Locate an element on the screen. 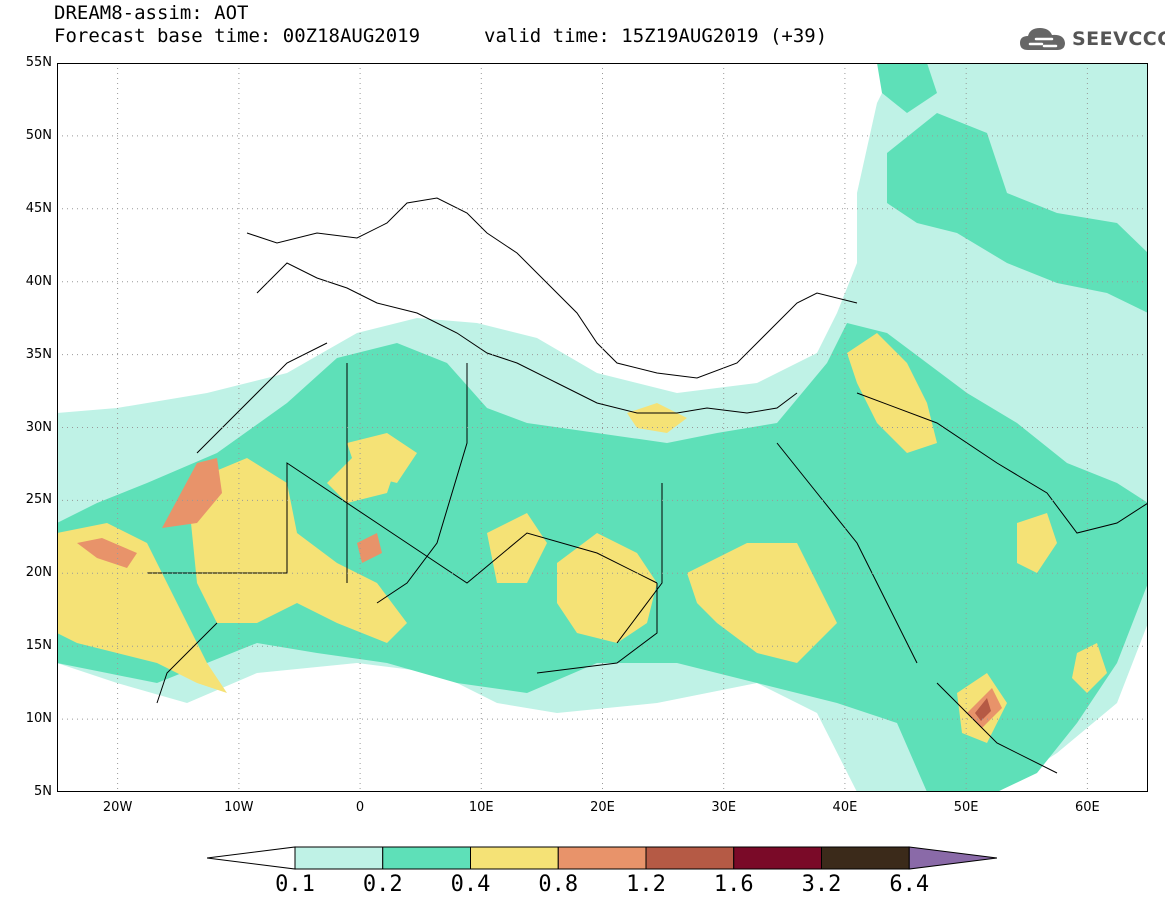 The image size is (1165, 905). valid-time: valid time: 15Z19AUG2019 (+39) is located at coordinates (656, 36).